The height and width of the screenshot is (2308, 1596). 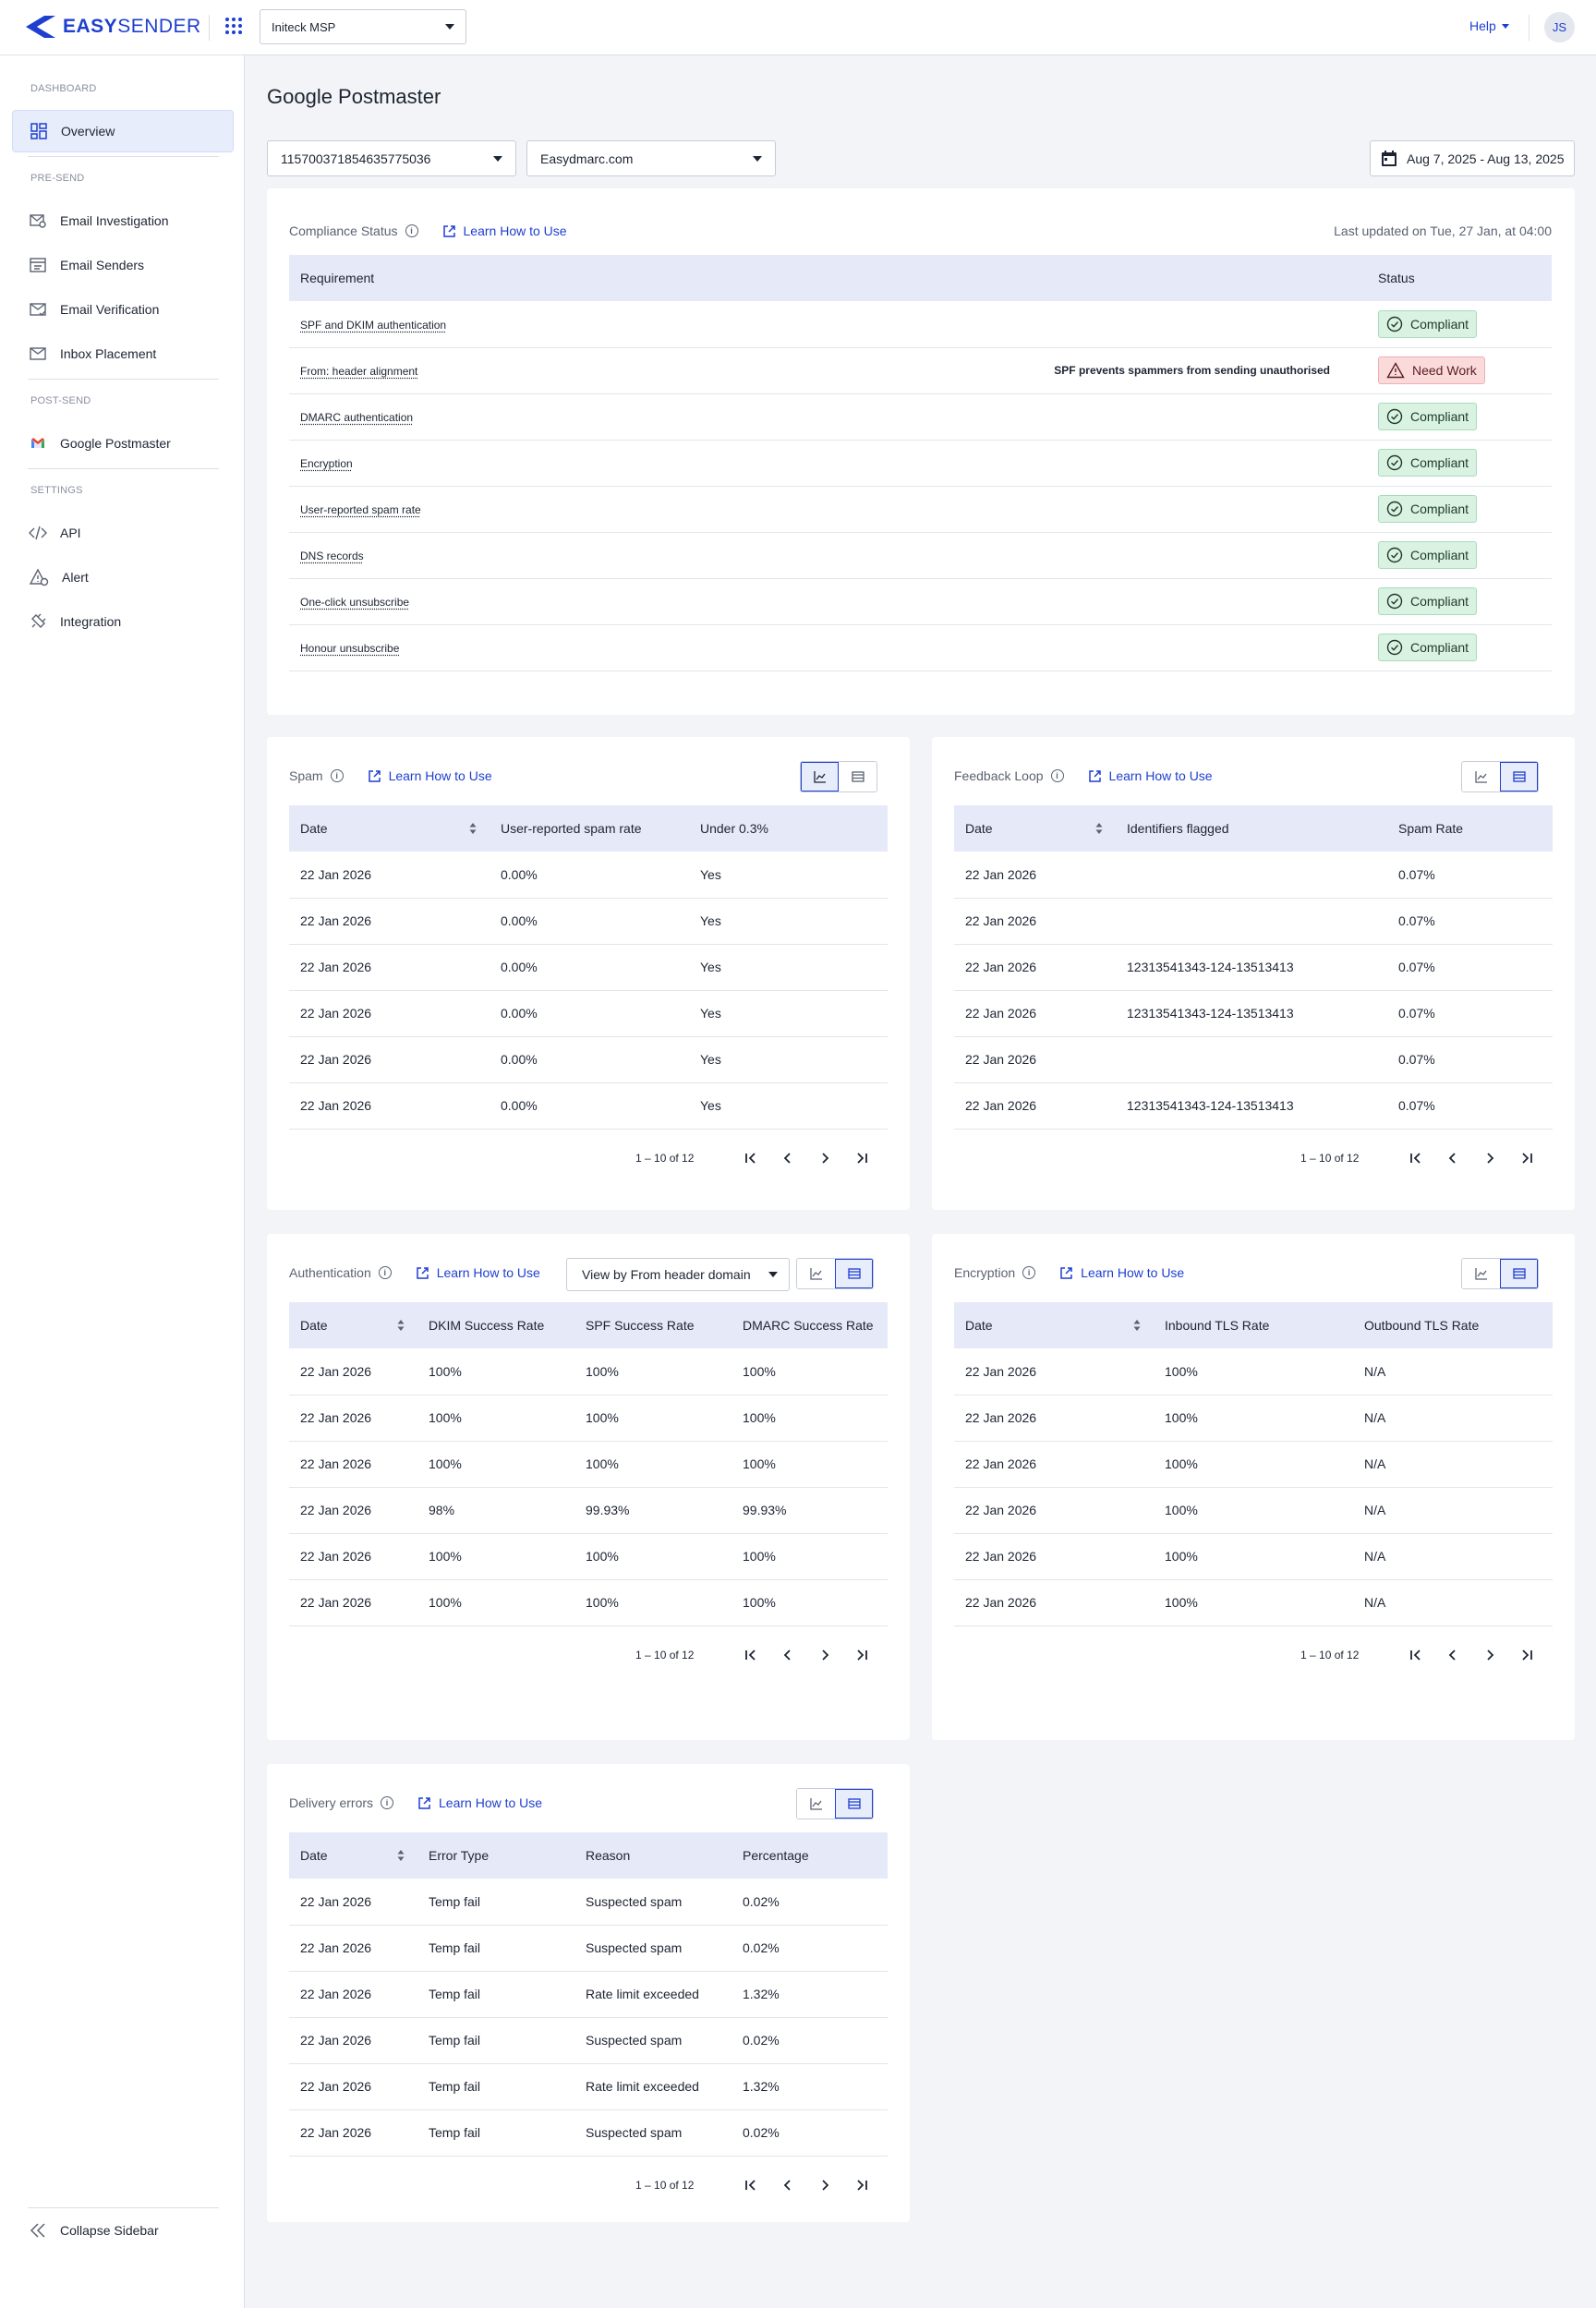 What do you see at coordinates (123, 309) in the screenshot?
I see `sidebar-item-email-verification: Email Verification` at bounding box center [123, 309].